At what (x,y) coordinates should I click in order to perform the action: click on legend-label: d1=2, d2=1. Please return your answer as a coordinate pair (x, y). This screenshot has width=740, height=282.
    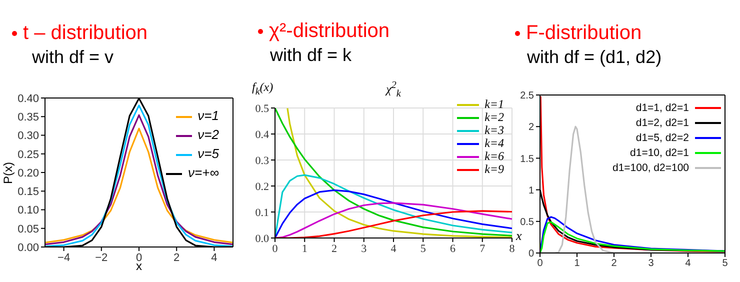
    Looking at the image, I should click on (662, 123).